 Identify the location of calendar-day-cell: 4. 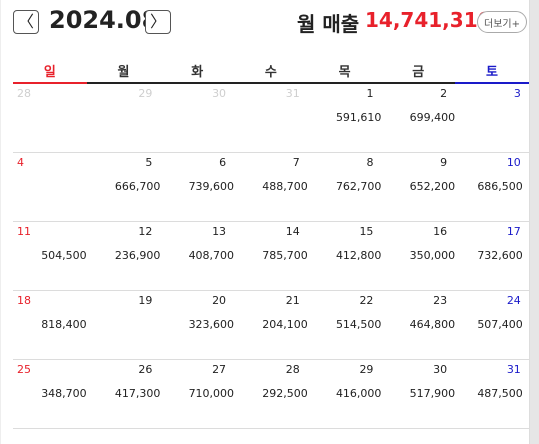
(50, 187).